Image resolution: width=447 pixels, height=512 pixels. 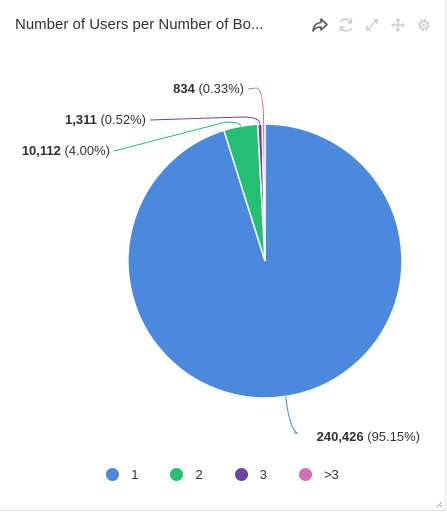 I want to click on legend-item-1: 1, so click(x=122, y=474).